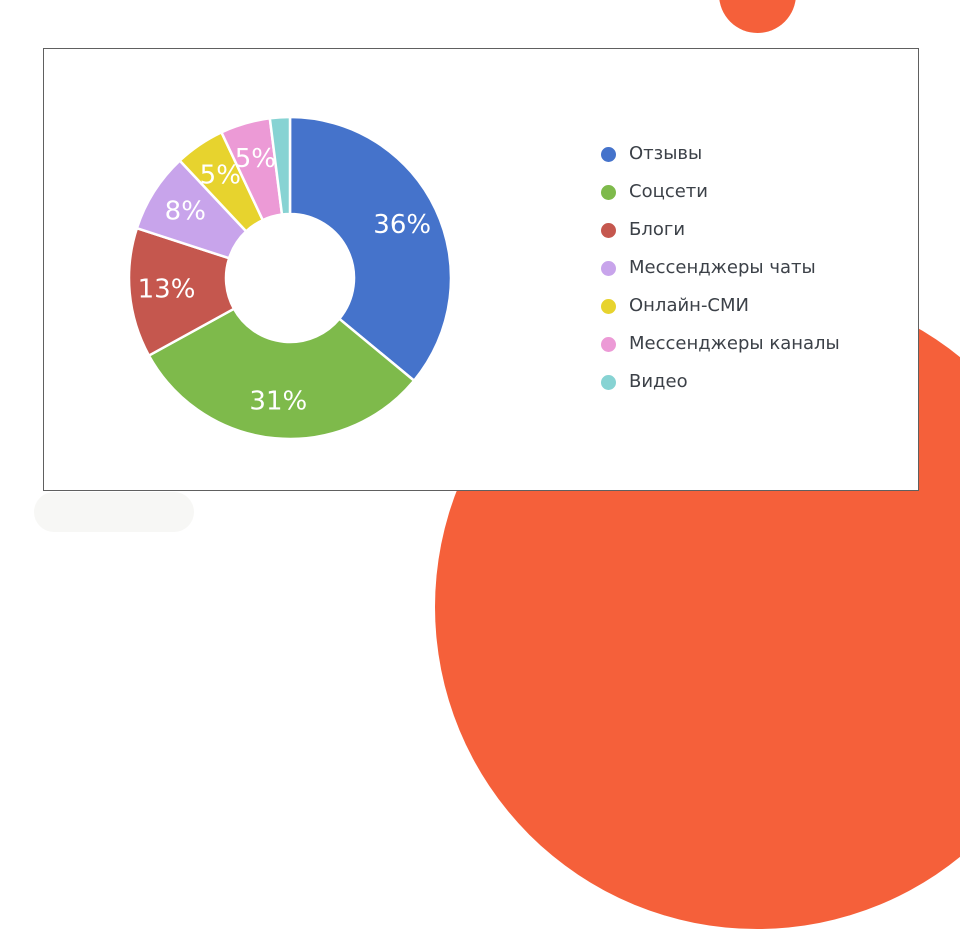 The image size is (960, 929). Describe the element at coordinates (734, 343) in the screenshot. I see `legend-item-label: Мессенджеры каналы` at that location.